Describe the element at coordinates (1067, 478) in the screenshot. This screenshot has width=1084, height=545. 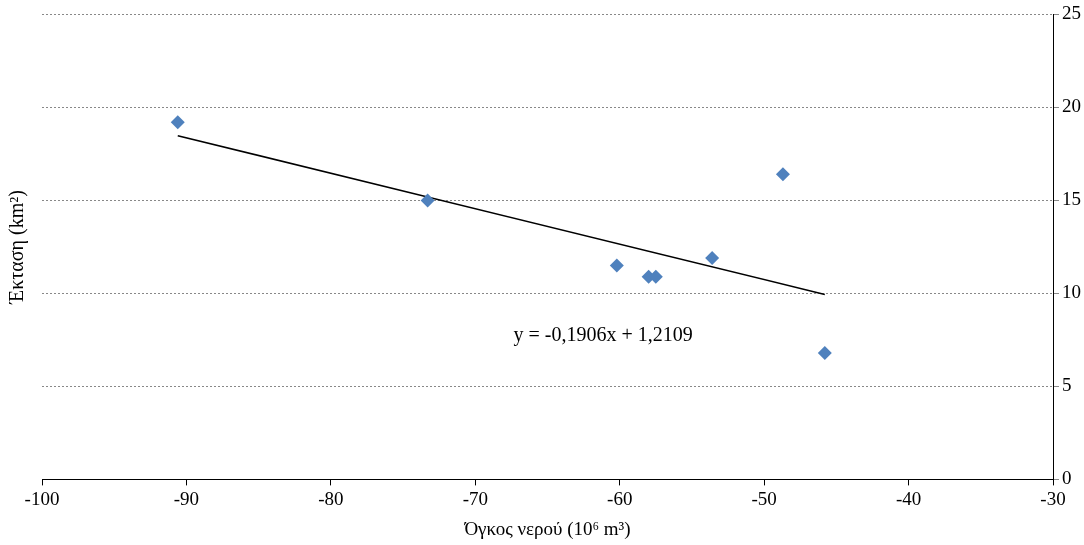
I see `y-tick-label: 0` at that location.